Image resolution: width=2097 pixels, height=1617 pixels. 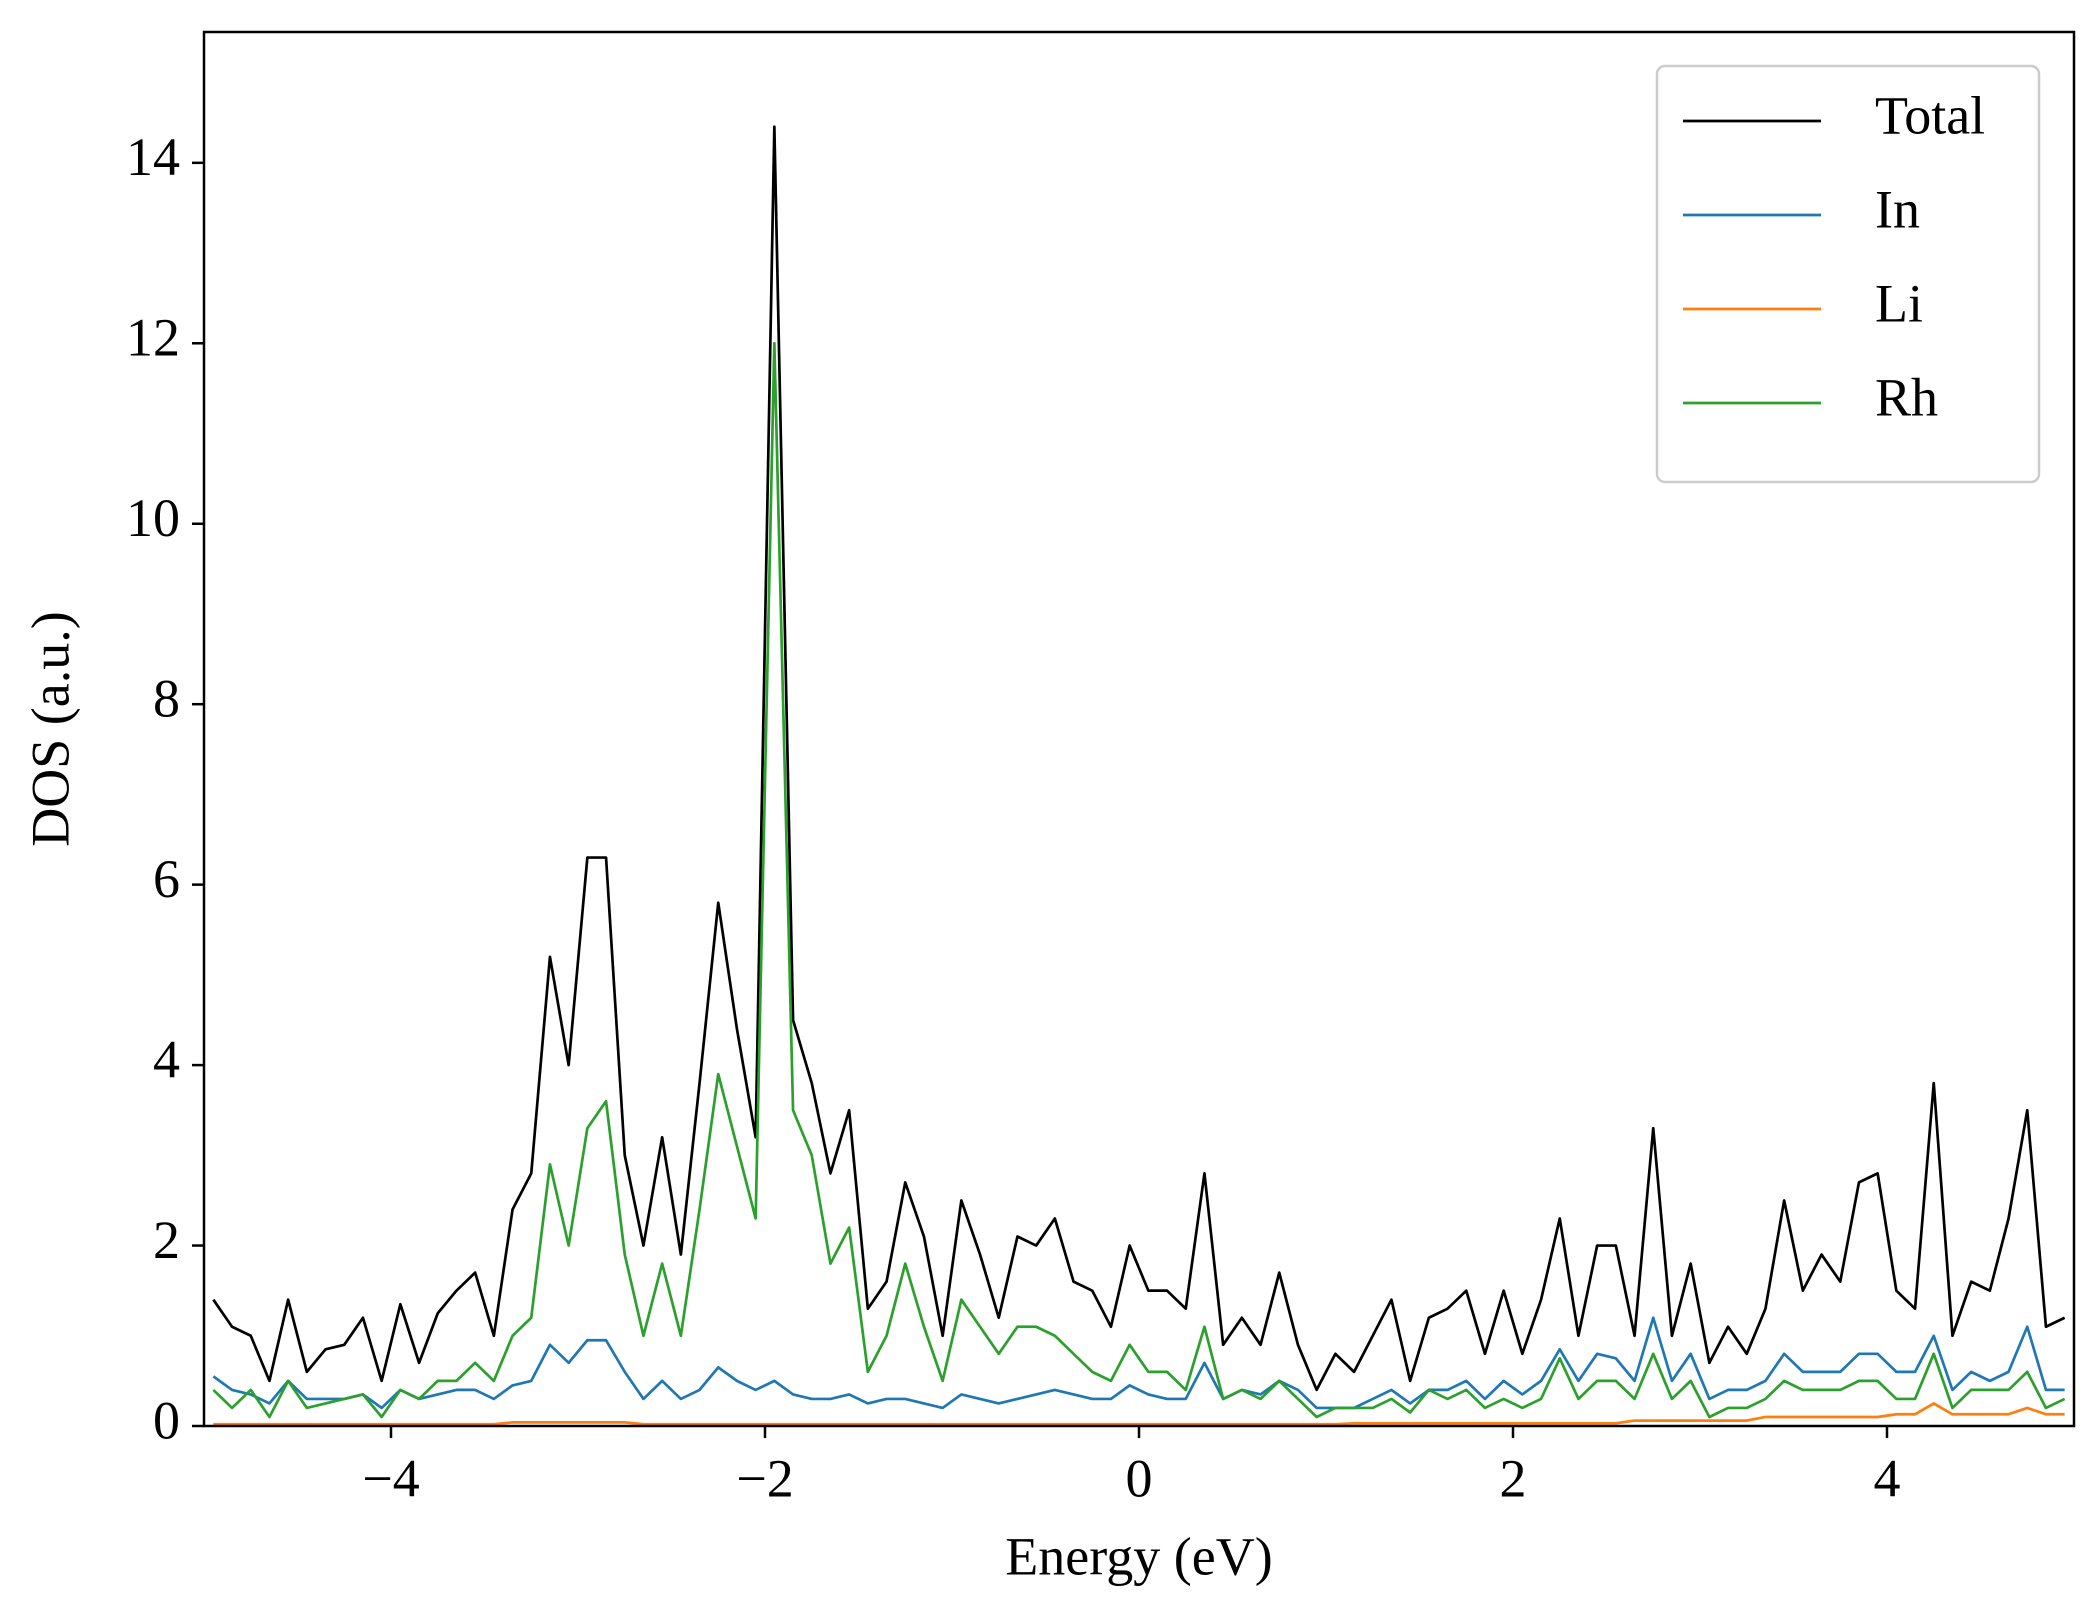 I want to click on x-tick-label: −2, so click(x=764, y=1478).